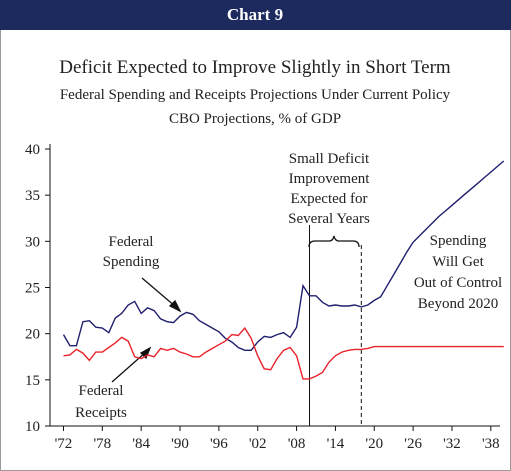  I want to click on annotation: Receipts, so click(101, 413).